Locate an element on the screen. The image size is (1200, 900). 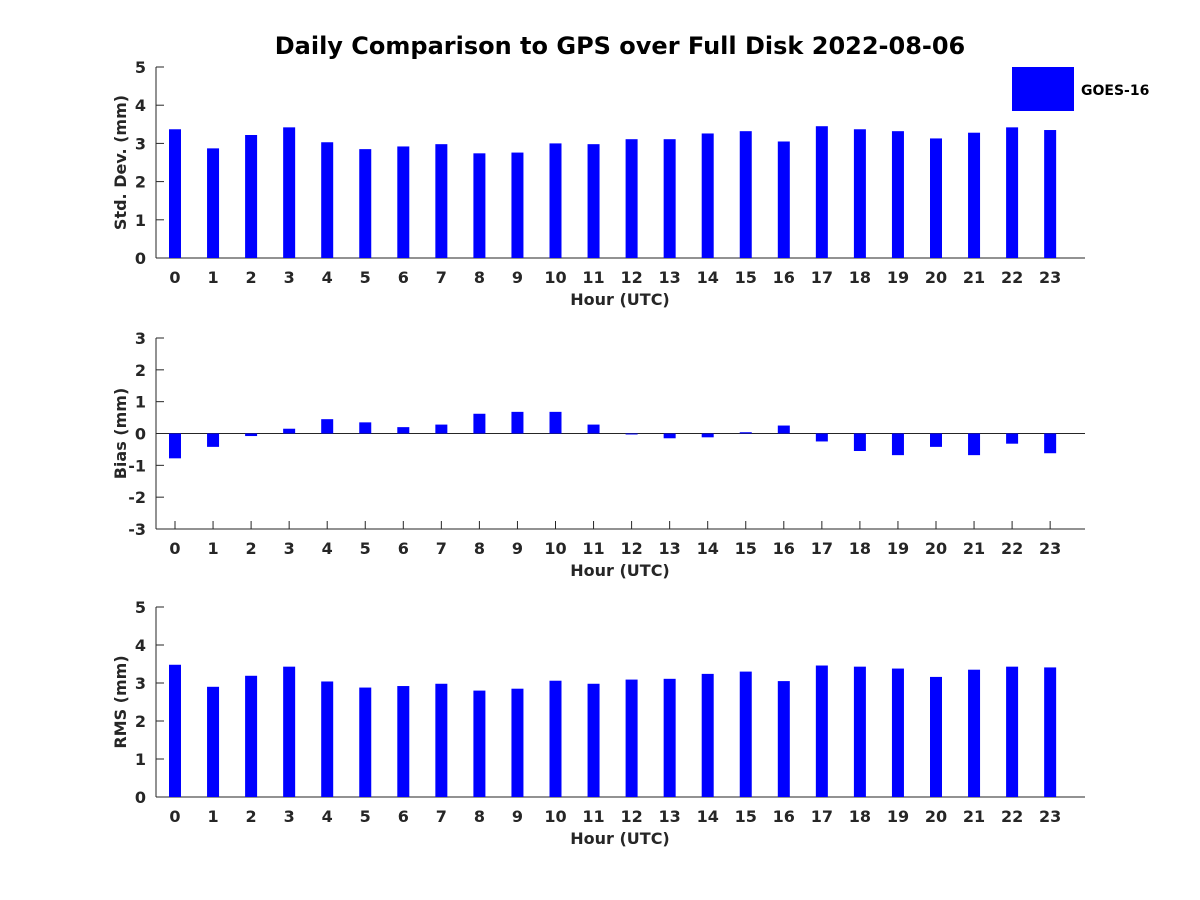
x-axis-label: Hour (UTC) is located at coordinates (620, 838).